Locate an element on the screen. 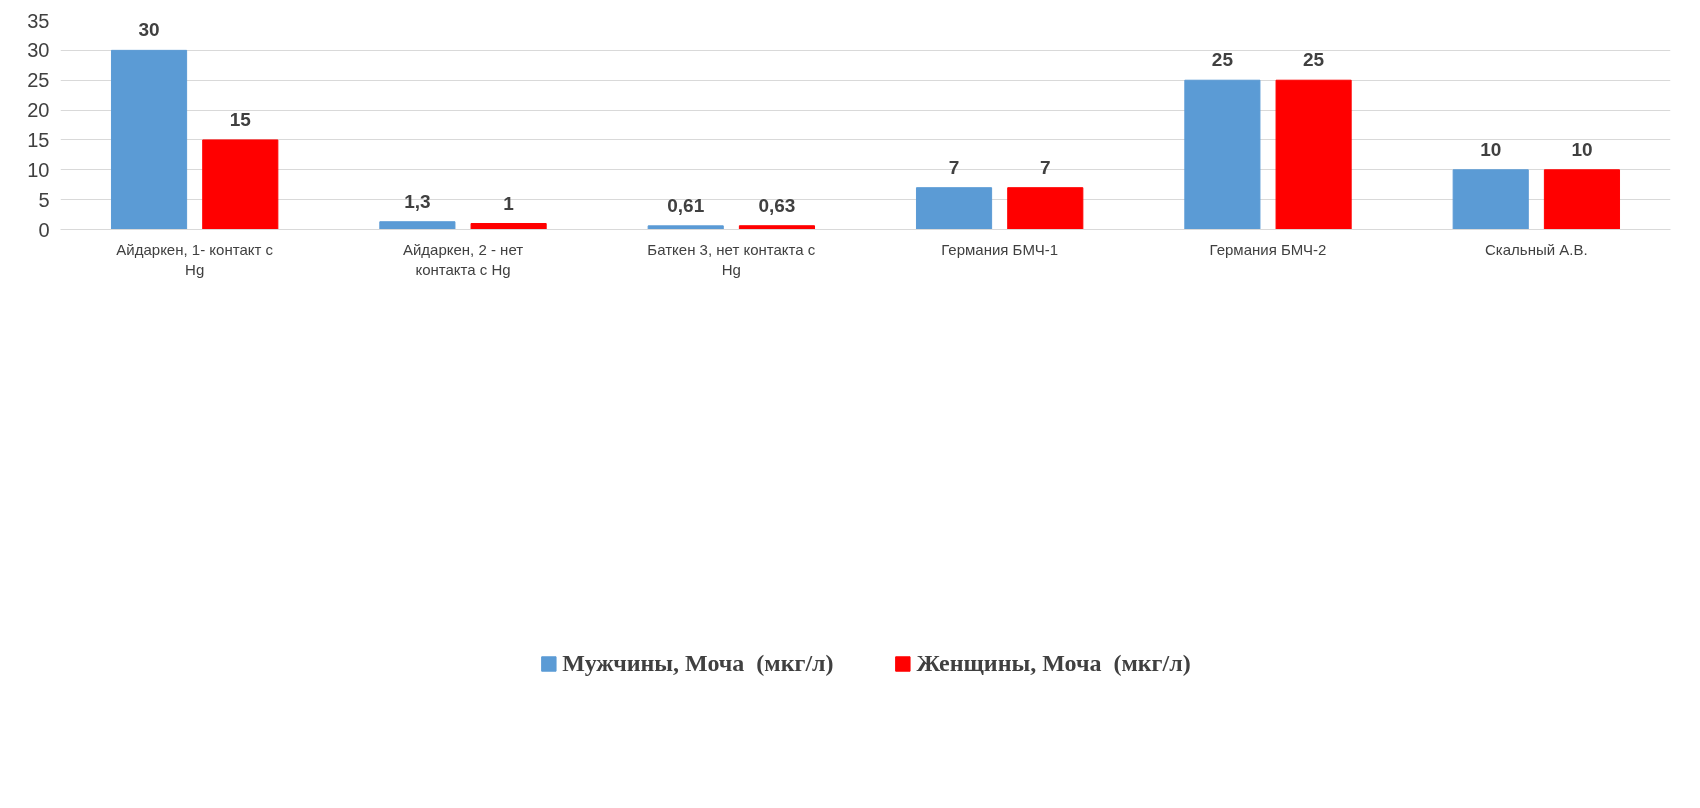 The width and height of the screenshot is (1700, 808). y-tick-label: 20 is located at coordinates (38, 110).